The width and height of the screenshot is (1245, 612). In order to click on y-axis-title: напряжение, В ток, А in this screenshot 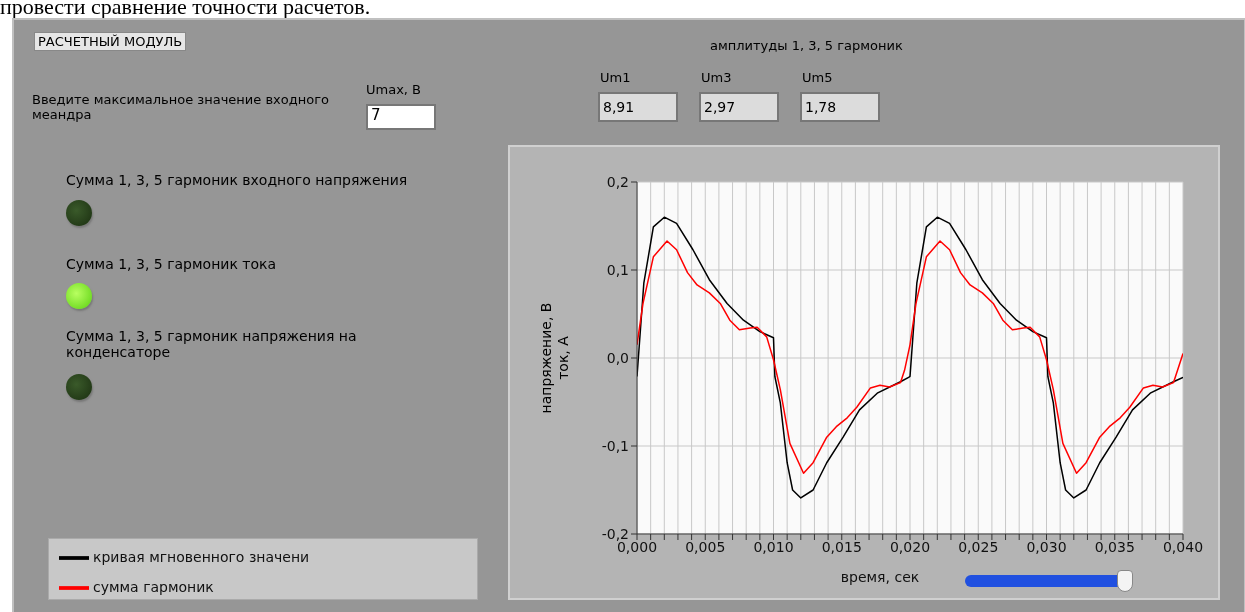, I will do `click(554, 358)`.